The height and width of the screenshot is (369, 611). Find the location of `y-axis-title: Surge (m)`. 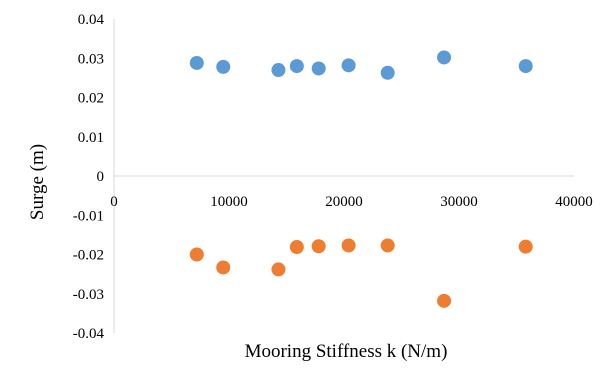

y-axis-title: Surge (m) is located at coordinates (37, 182).